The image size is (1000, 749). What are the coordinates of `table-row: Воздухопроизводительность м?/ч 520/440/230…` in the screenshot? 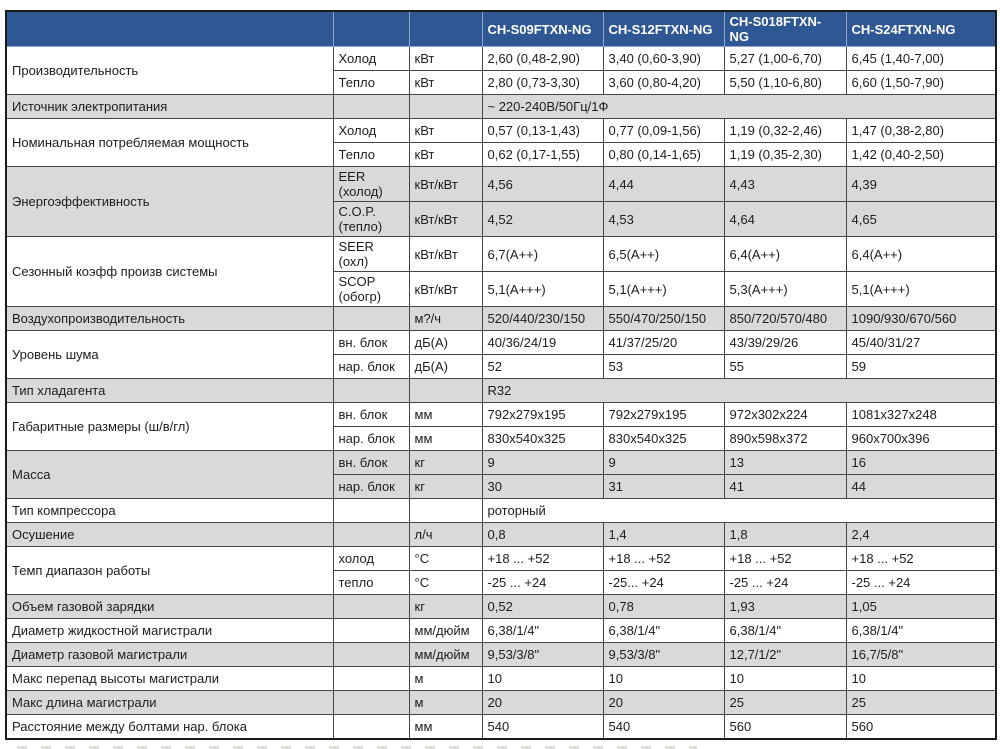 It's located at (501, 318).